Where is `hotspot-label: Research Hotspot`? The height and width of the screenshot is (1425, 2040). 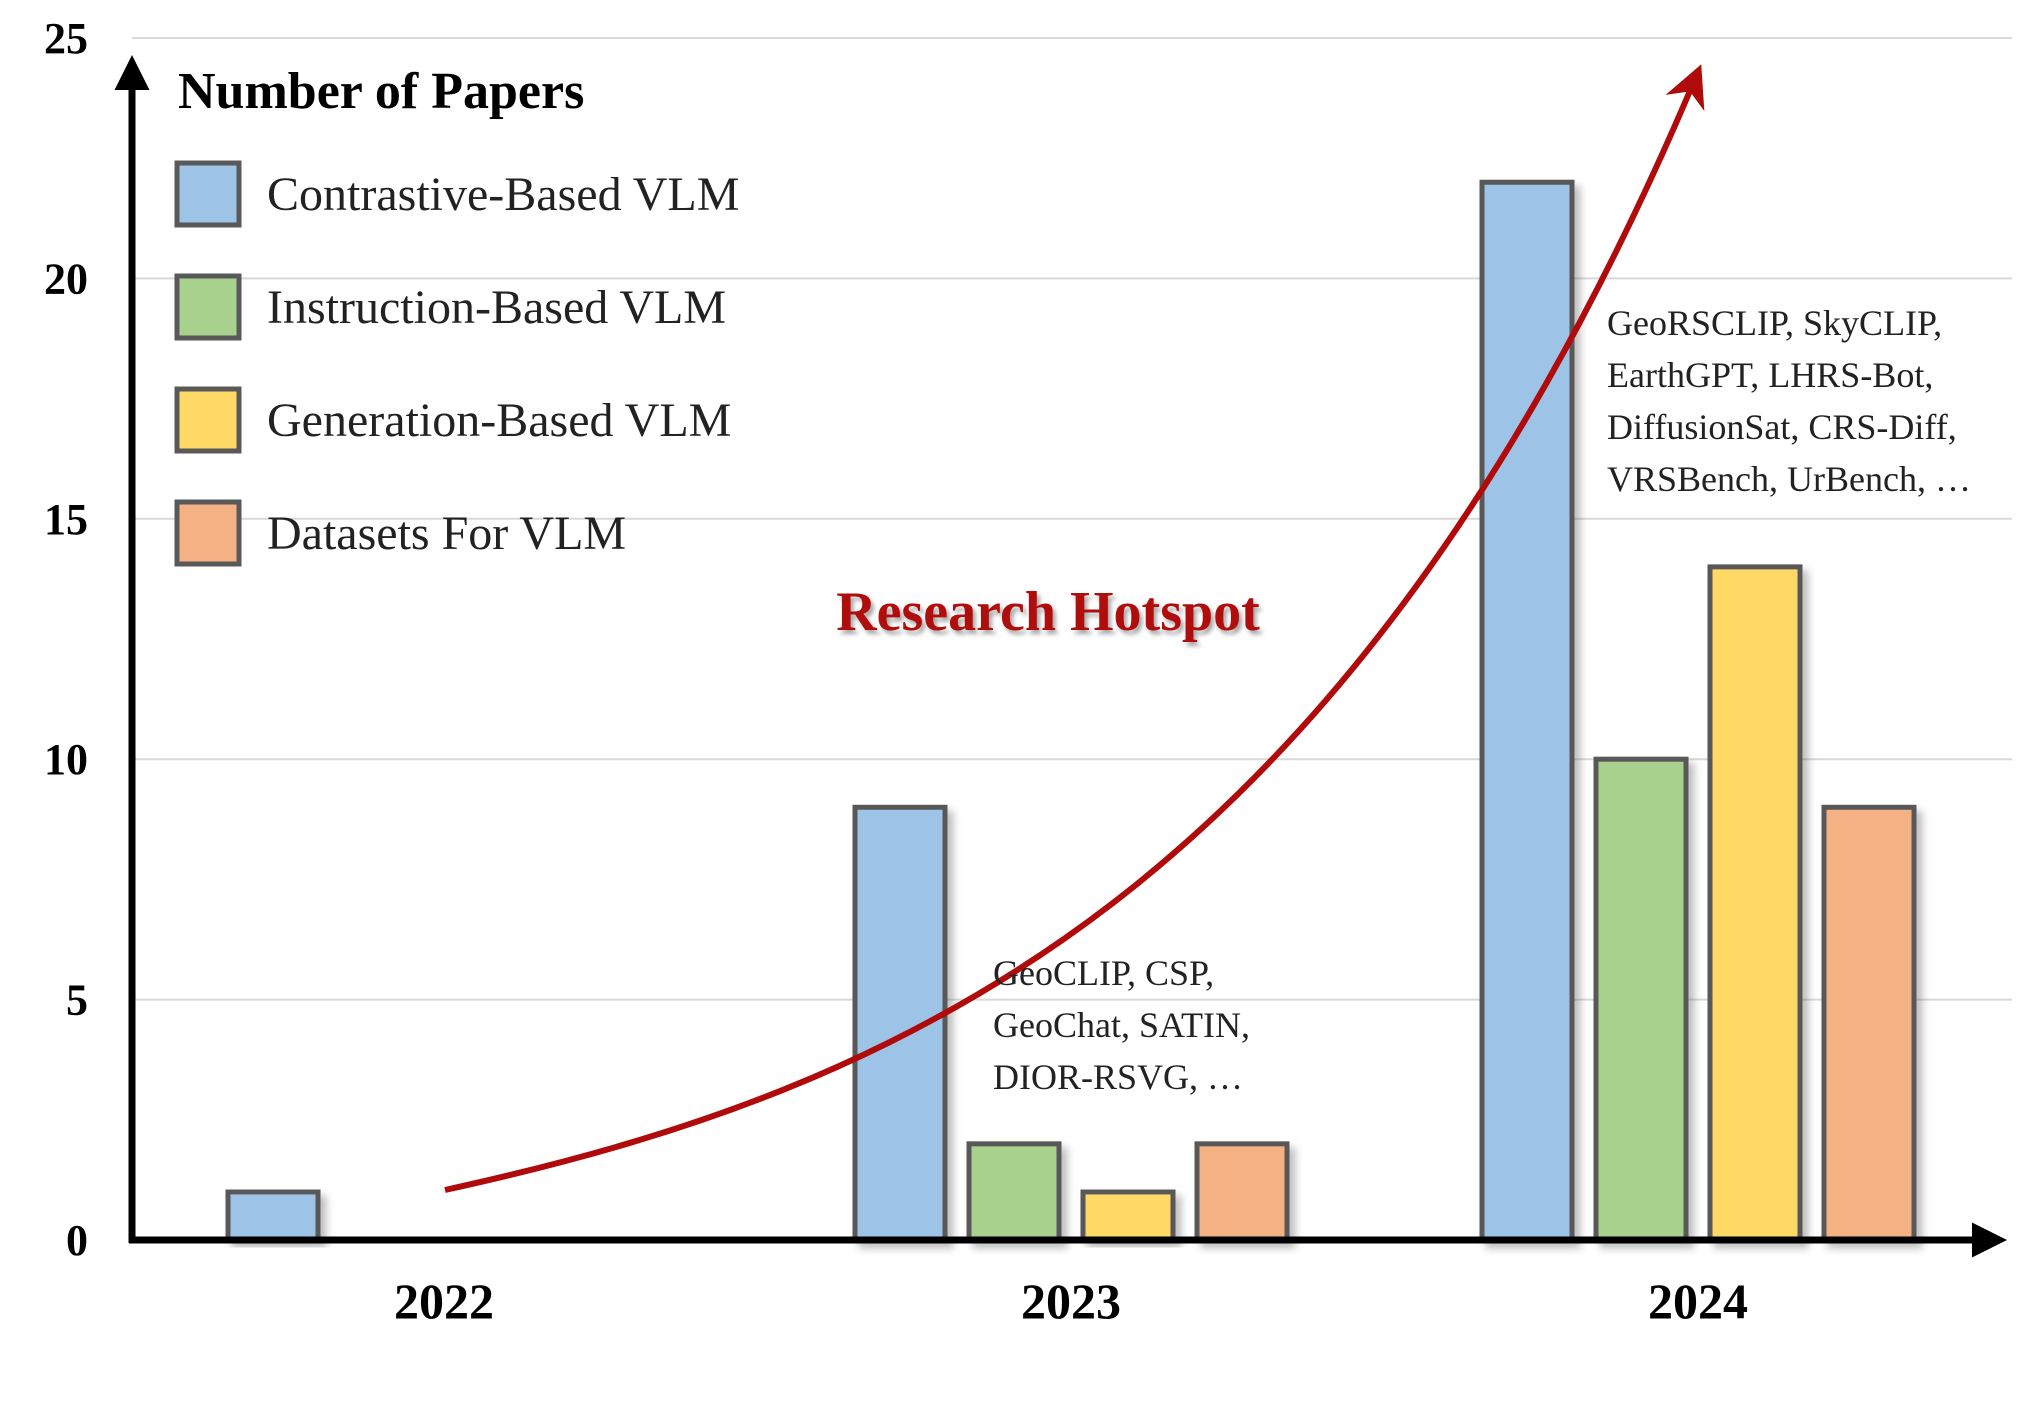
hotspot-label: Research Hotspot is located at coordinates (1048, 612).